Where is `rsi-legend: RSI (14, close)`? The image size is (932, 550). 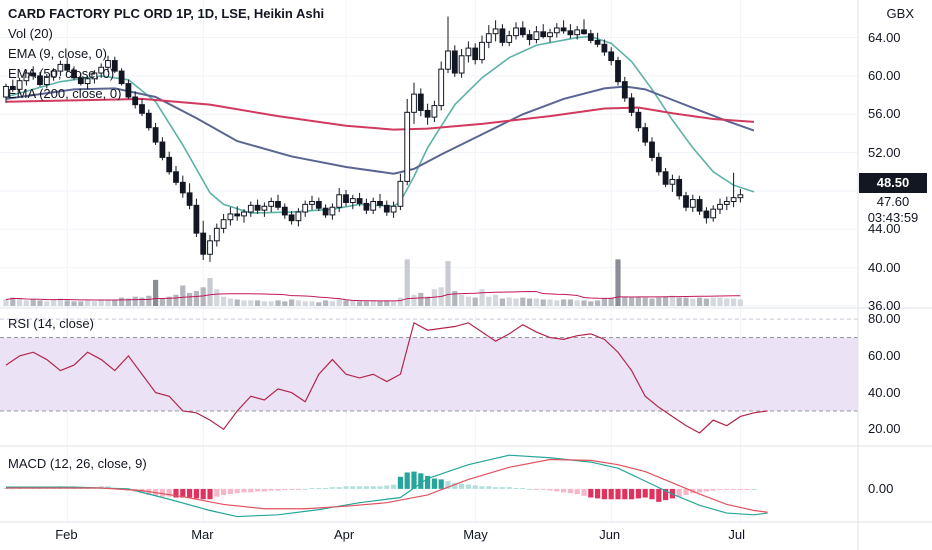 rsi-legend: RSI (14, close) is located at coordinates (51, 323).